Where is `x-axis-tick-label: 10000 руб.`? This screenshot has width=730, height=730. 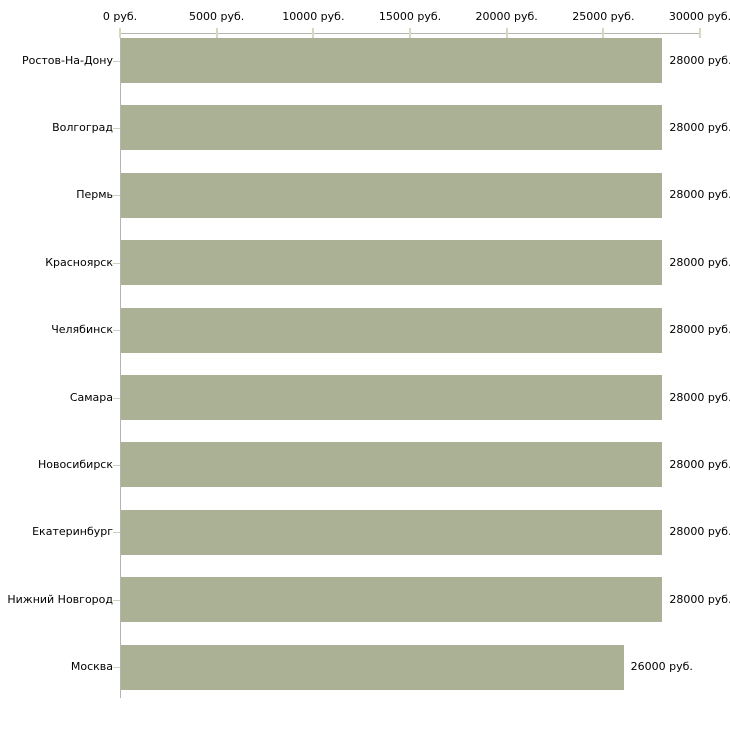 x-axis-tick-label: 10000 руб. is located at coordinates (313, 16).